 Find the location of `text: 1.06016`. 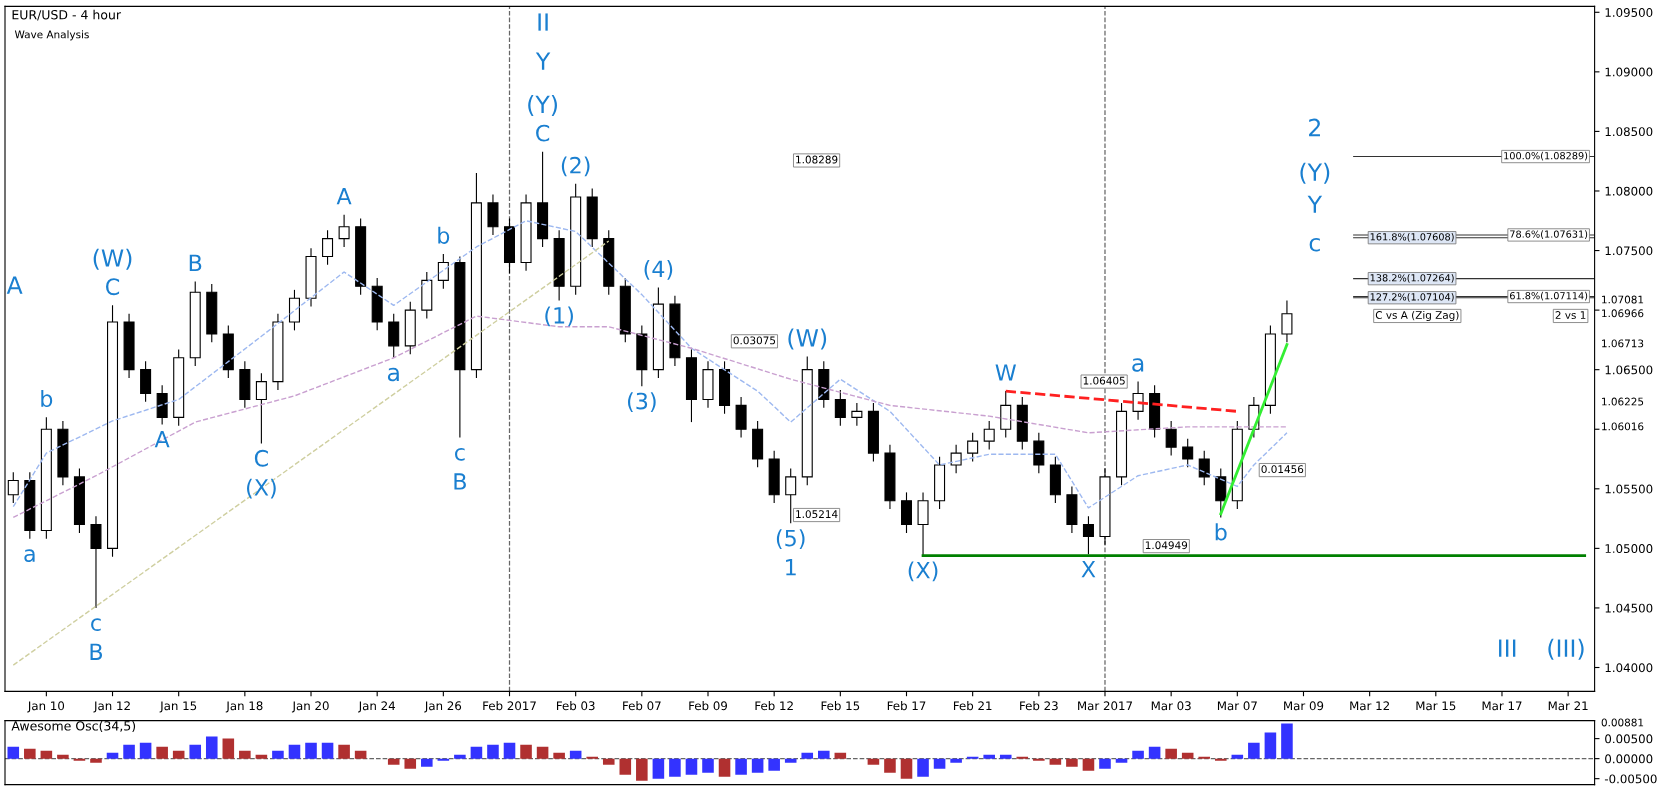

text: 1.06016 is located at coordinates (1623, 426).